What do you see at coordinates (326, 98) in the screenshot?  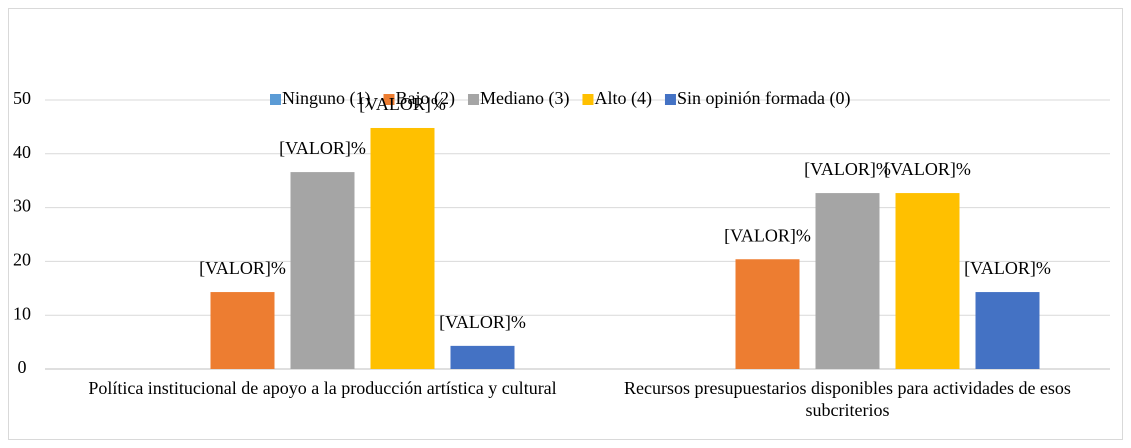 I see `legend-label: Ninguno (1)` at bounding box center [326, 98].